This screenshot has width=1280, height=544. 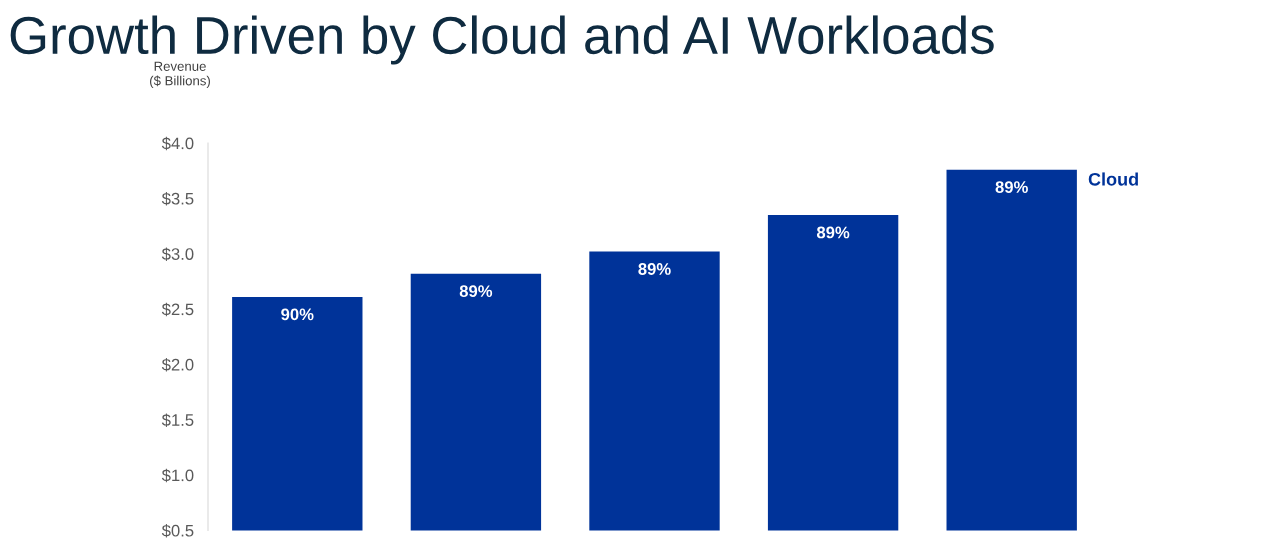 I want to click on y-tick-label: $2.5, so click(x=177, y=309).